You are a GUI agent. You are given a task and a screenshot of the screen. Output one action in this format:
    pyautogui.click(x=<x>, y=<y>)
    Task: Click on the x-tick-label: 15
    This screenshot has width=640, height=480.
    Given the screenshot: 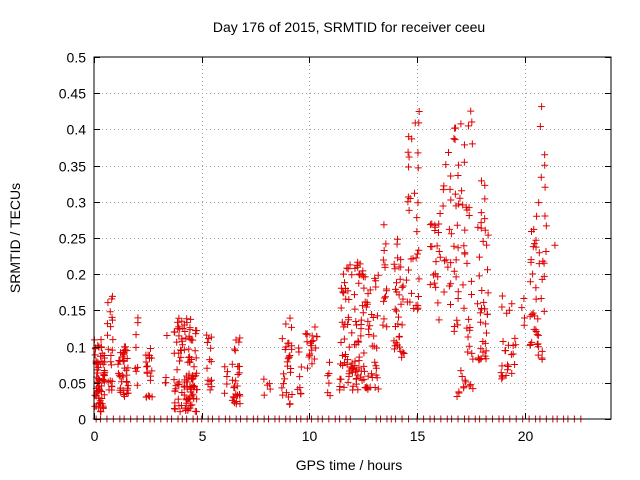 What is the action you would take?
    pyautogui.click(x=418, y=436)
    